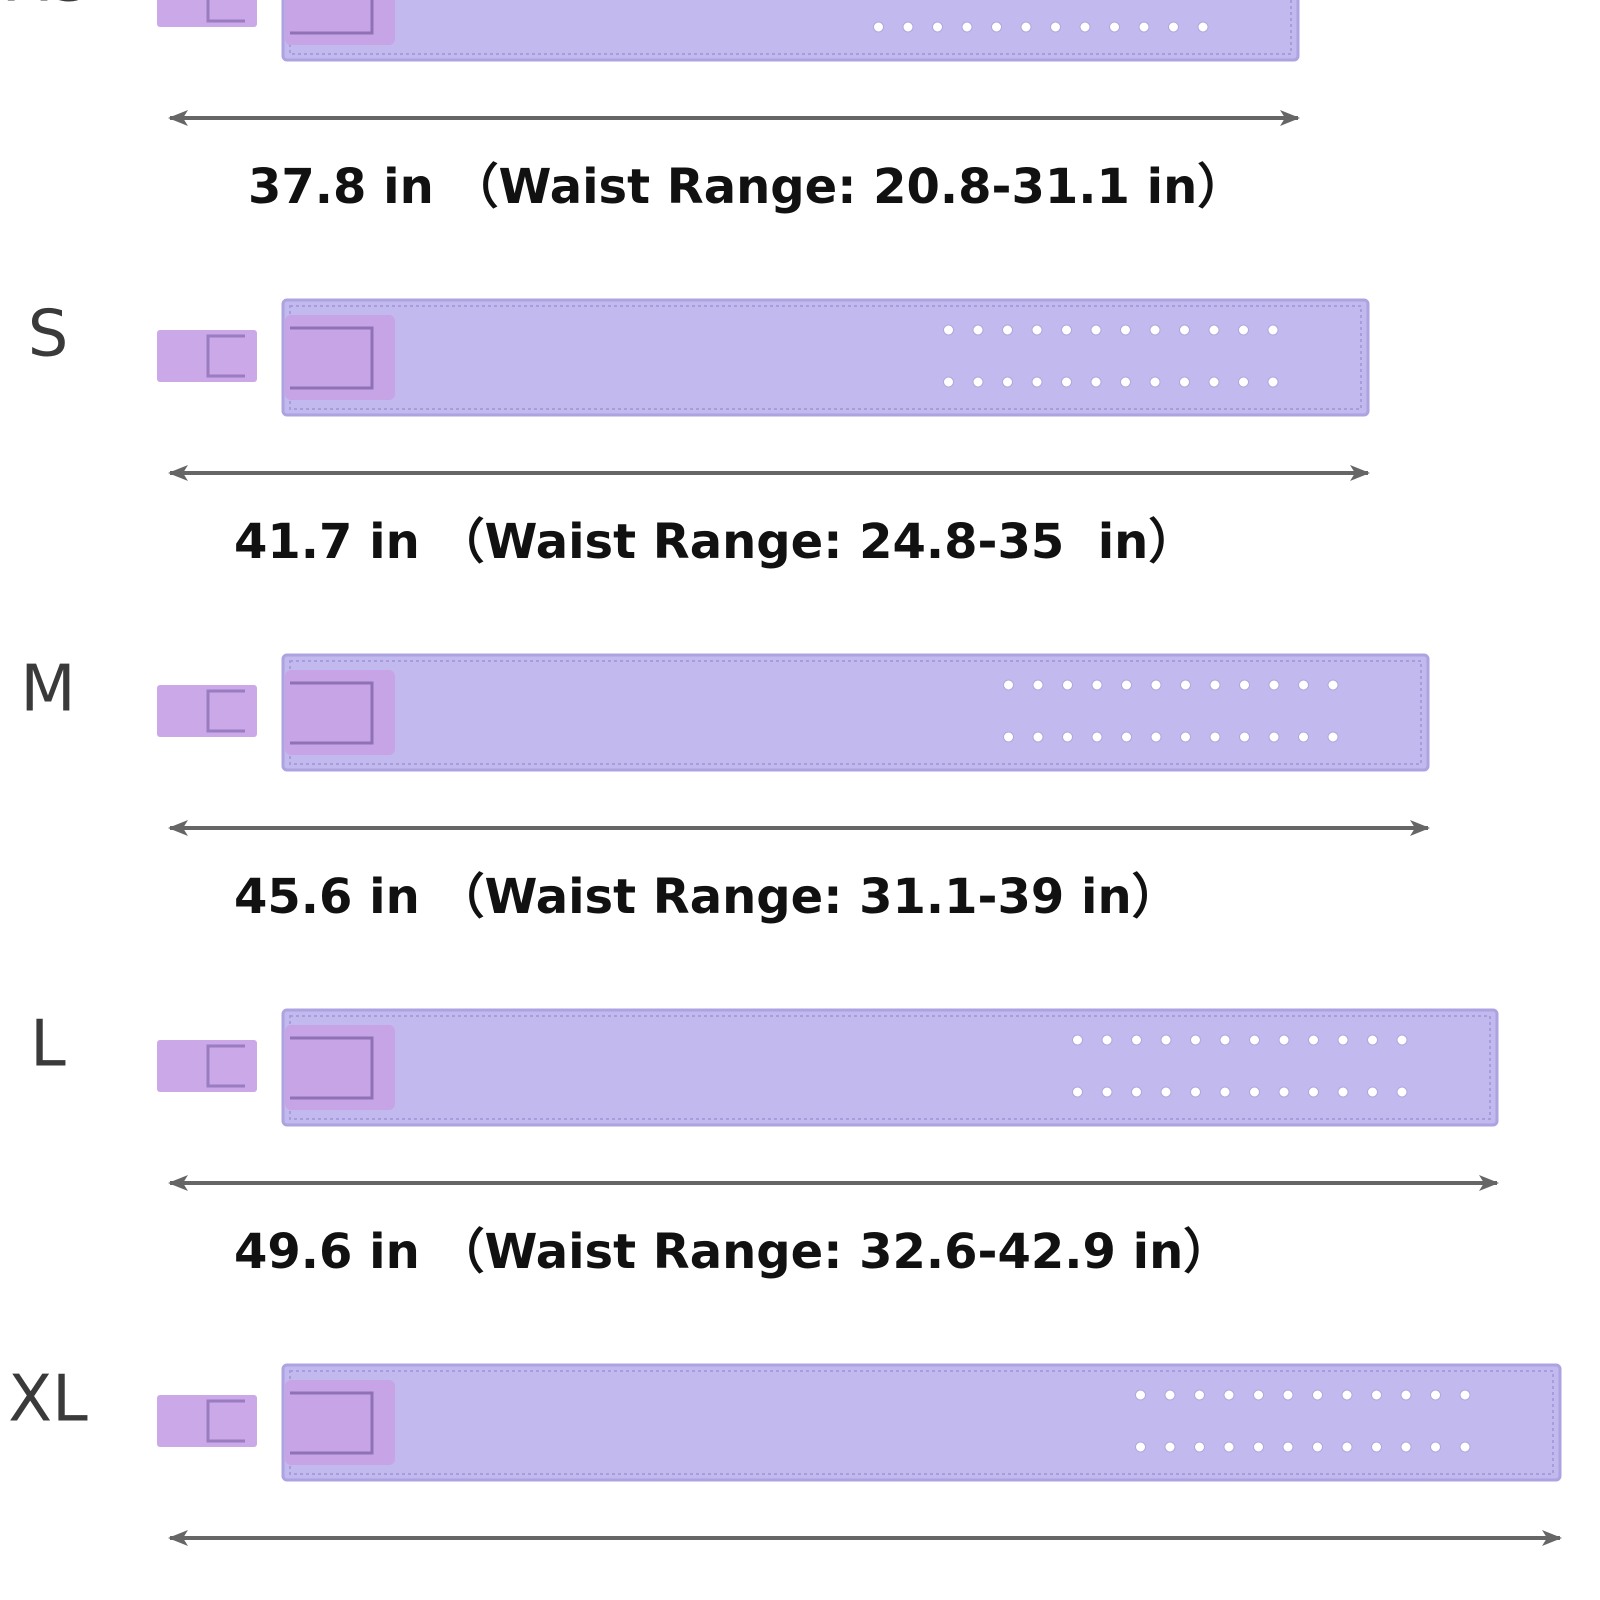 The height and width of the screenshot is (1600, 1600). What do you see at coordinates (48, 1045) in the screenshot?
I see `size-label: L` at bounding box center [48, 1045].